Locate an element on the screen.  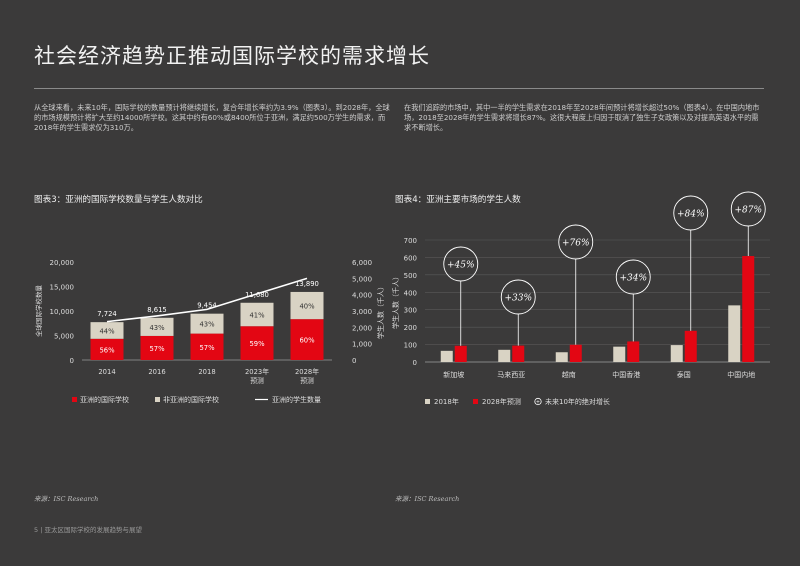
x-tick-label: 马来西亚 is located at coordinates (511, 375).